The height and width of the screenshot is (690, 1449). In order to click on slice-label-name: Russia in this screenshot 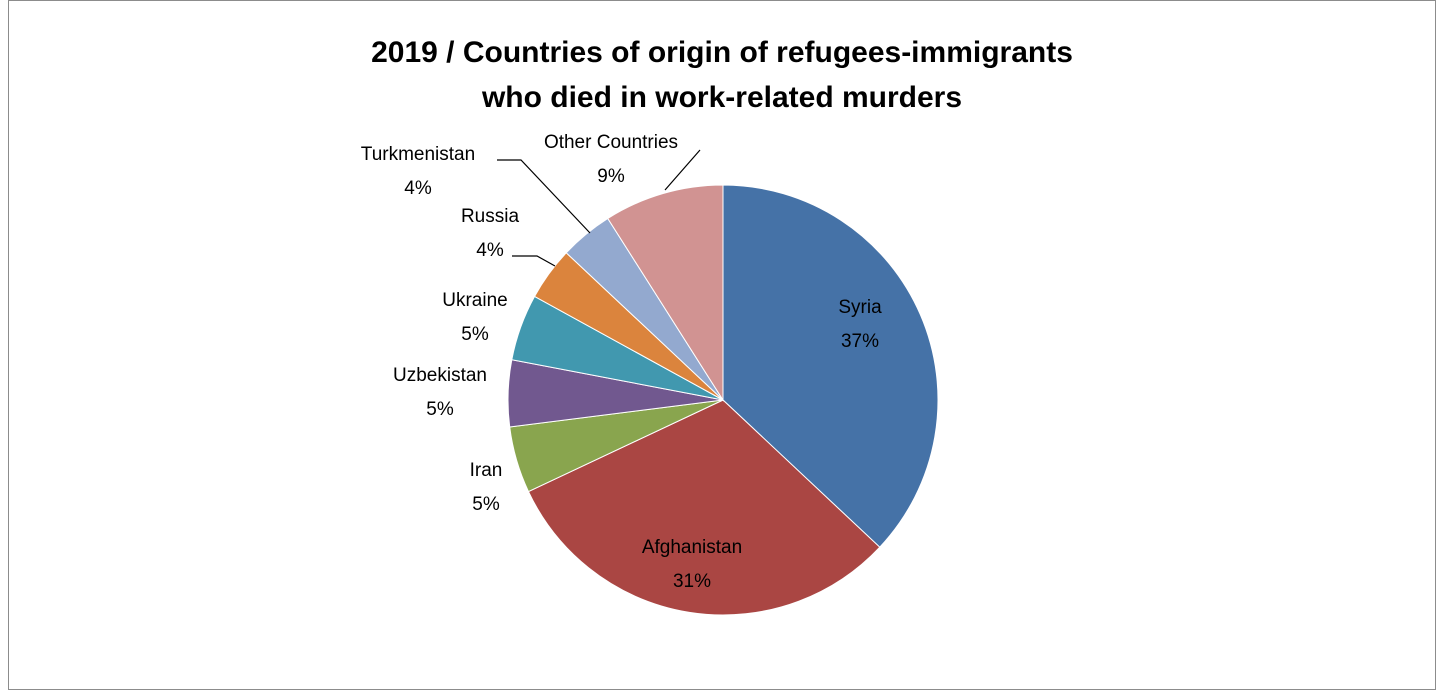, I will do `click(490, 216)`.